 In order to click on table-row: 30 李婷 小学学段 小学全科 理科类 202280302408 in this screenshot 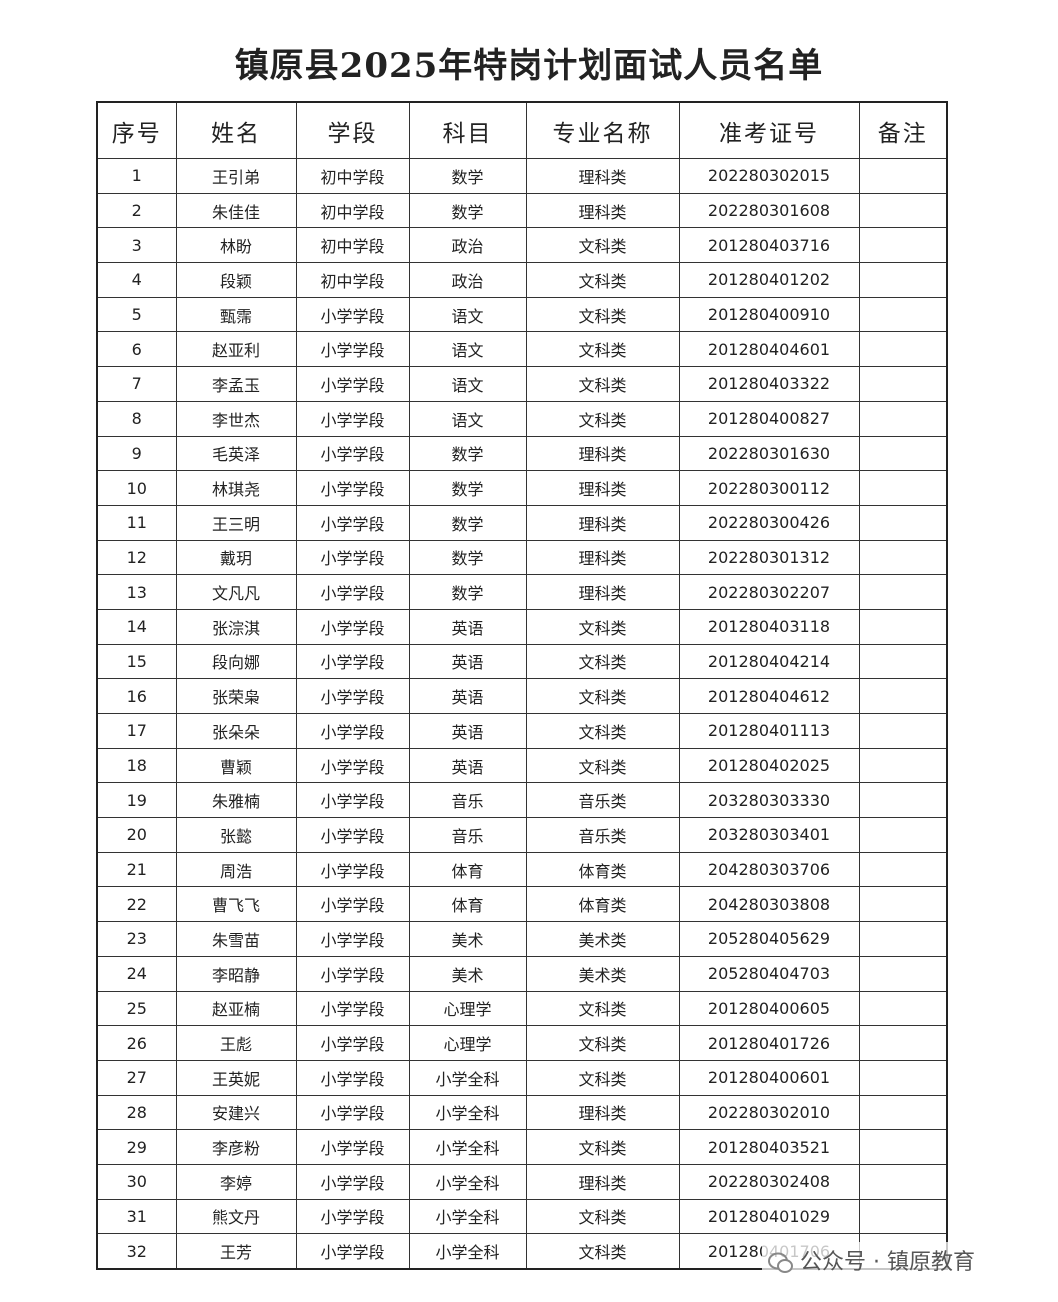, I will do `click(522, 1181)`.